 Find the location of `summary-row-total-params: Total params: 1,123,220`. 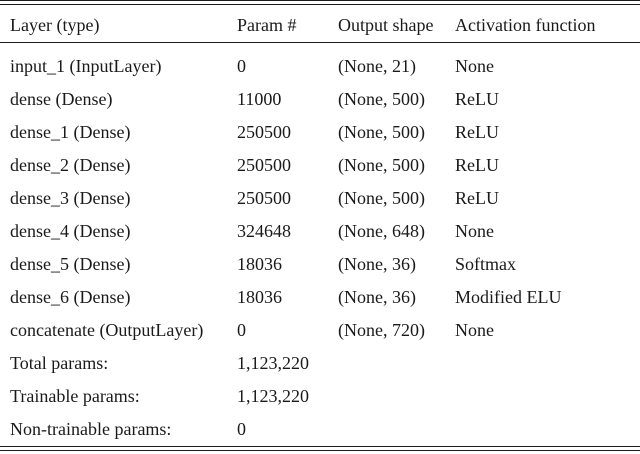

summary-row-total-params: Total params: 1,123,220 is located at coordinates (320, 363).